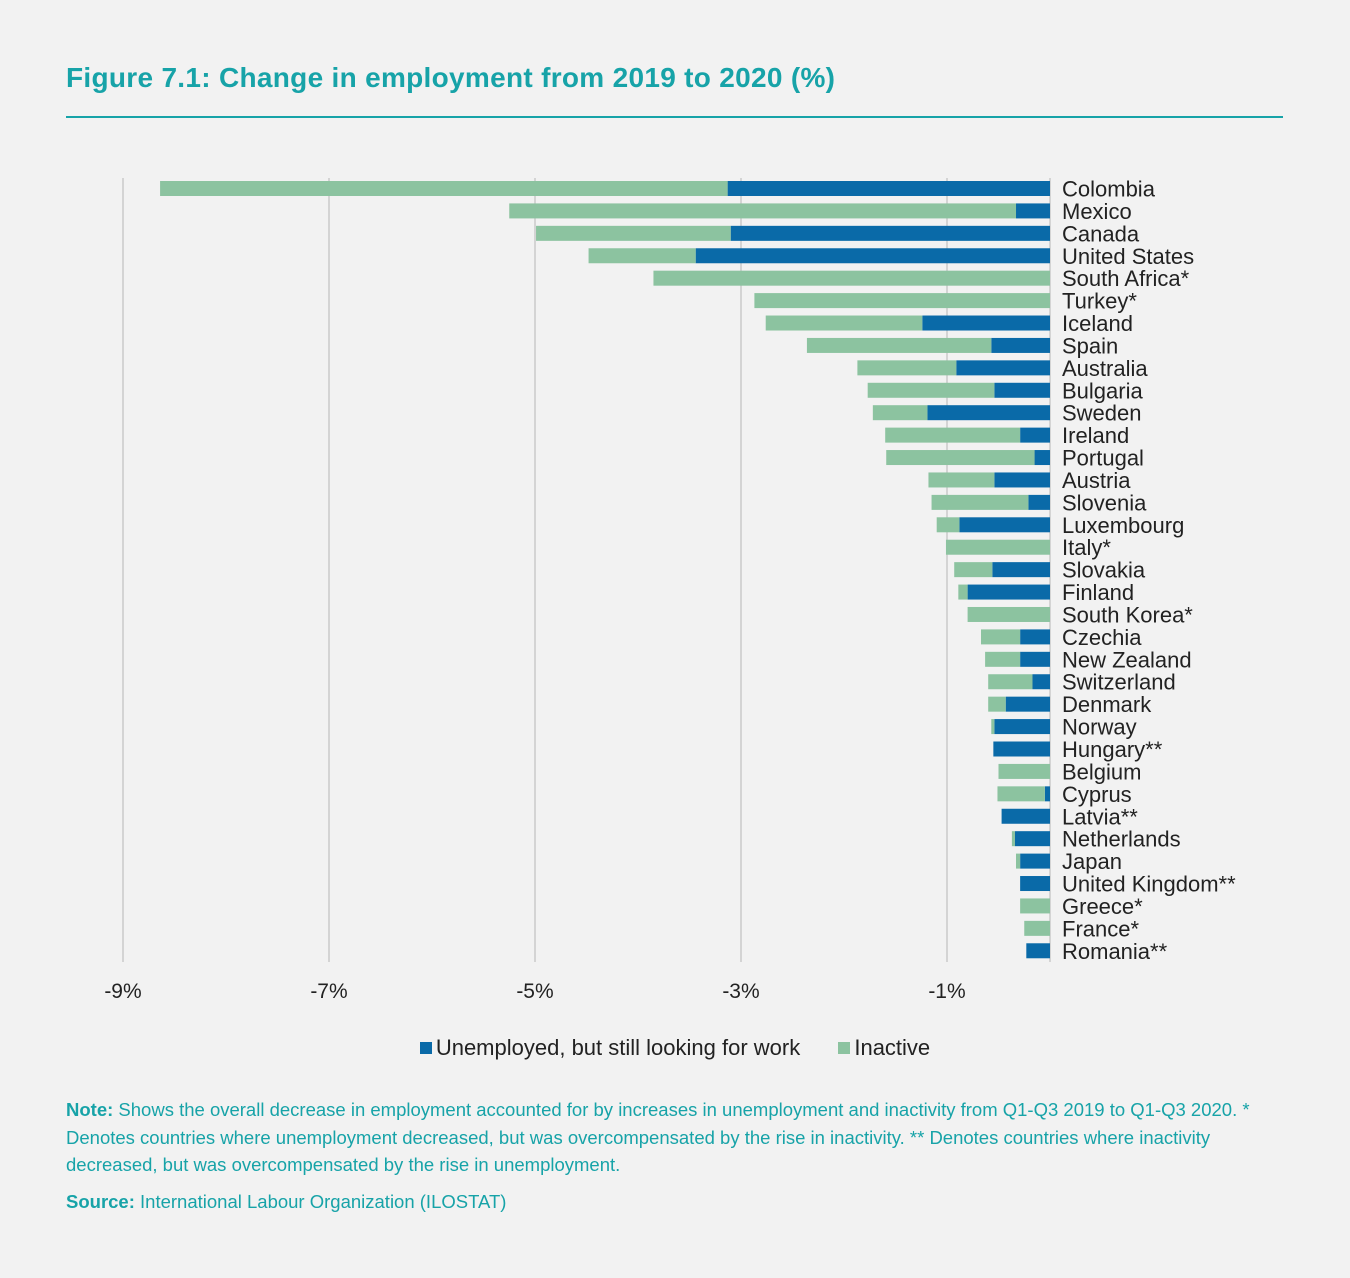 Image resolution: width=1350 pixels, height=1278 pixels. I want to click on category-label: Austria, so click(1096, 480).